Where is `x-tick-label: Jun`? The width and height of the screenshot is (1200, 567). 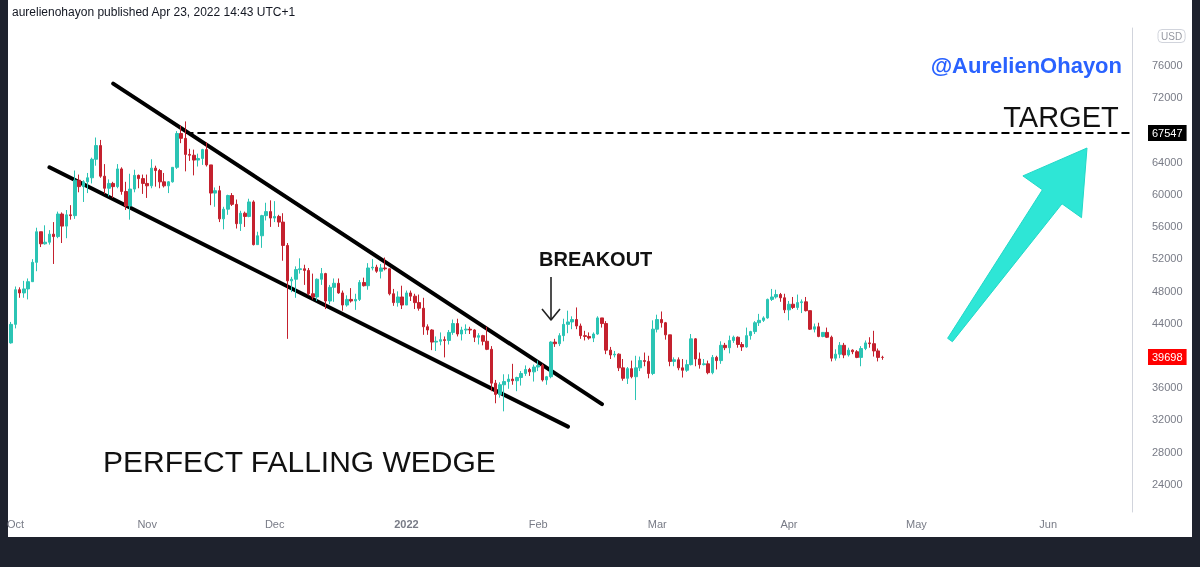 x-tick-label: Jun is located at coordinates (1048, 523).